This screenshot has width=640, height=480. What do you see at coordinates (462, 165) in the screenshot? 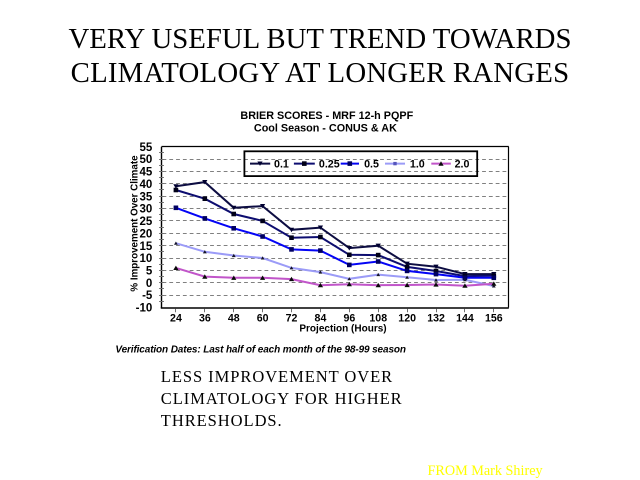
I see `svg-text: 2.0` at bounding box center [462, 165].